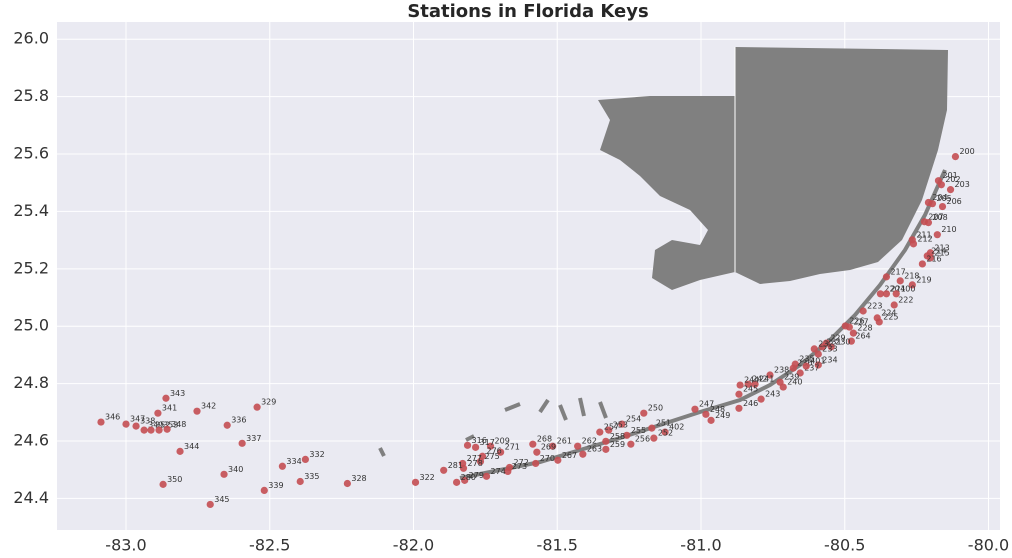 This screenshot has height=558, width=1012. What do you see at coordinates (564, 441) in the screenshot?
I see `station-label: 261` at bounding box center [564, 441].